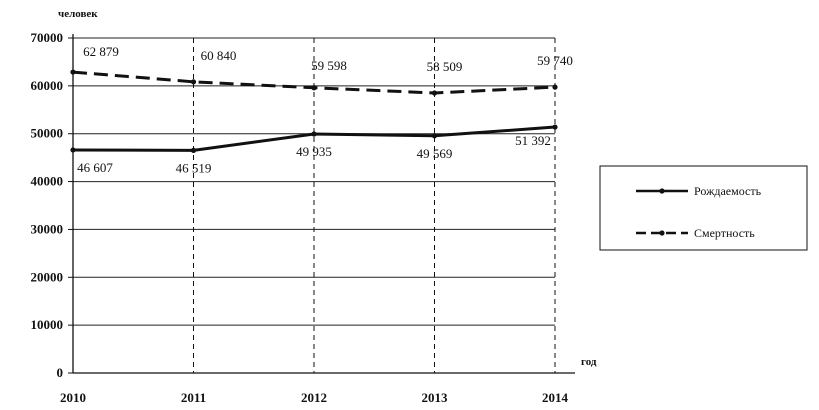 The image size is (819, 410). What do you see at coordinates (47, 276) in the screenshot?
I see `y-tick-label: 20000` at bounding box center [47, 276].